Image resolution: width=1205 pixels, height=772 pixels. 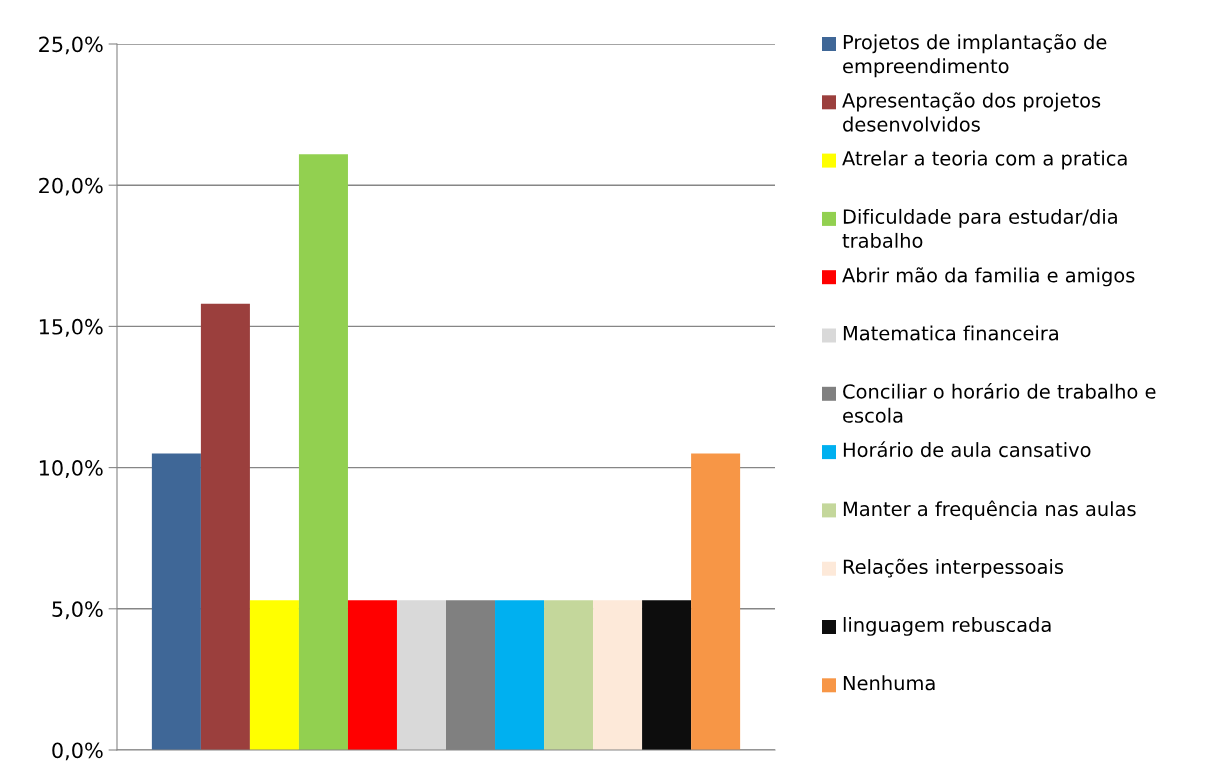 I want to click on legend-label: Atrelar a teoria com a pratica, so click(x=984, y=160).